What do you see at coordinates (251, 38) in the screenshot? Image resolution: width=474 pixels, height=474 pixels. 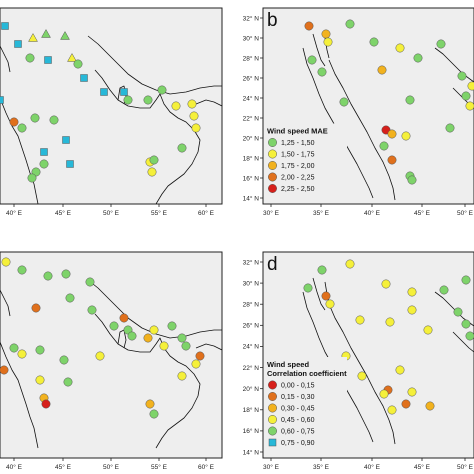 I see `y-tick-label: 30° N` at bounding box center [251, 38].